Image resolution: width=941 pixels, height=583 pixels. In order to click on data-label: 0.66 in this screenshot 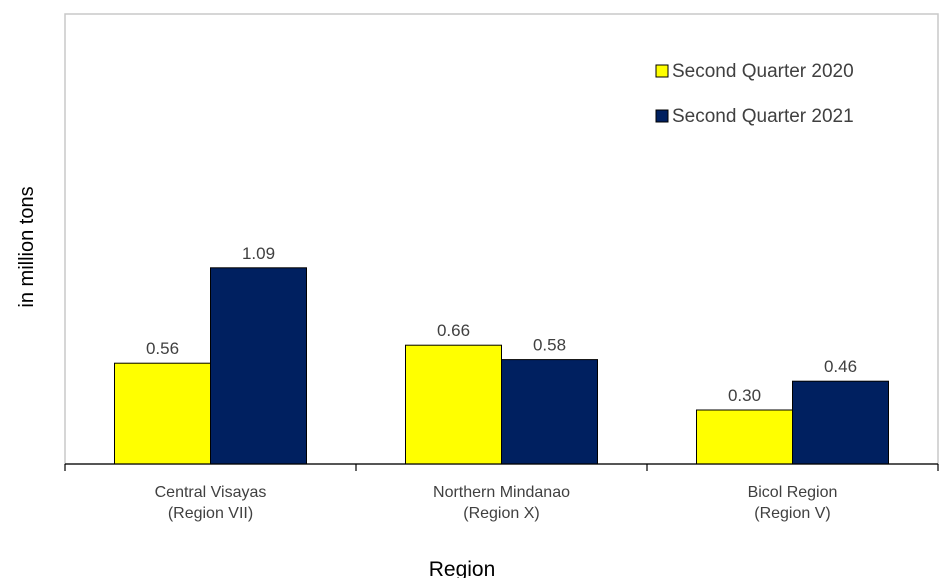, I will do `click(453, 330)`.